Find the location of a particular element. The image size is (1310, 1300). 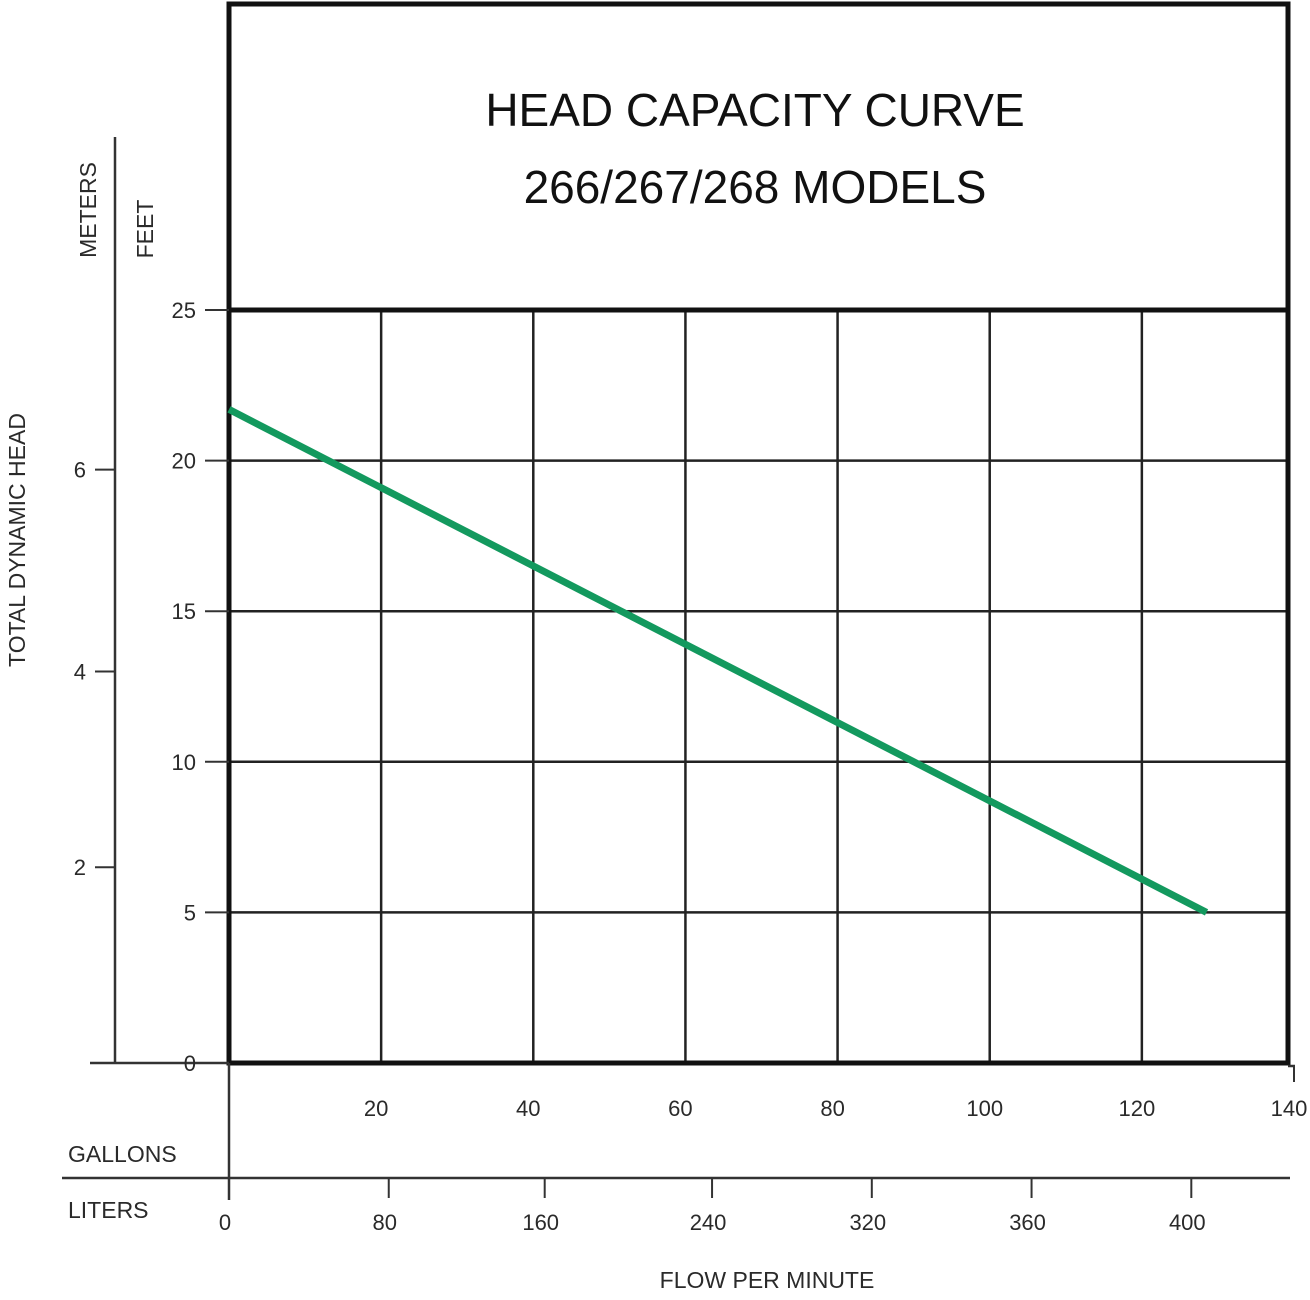

meters-tick-label: 2 is located at coordinates (80, 867).